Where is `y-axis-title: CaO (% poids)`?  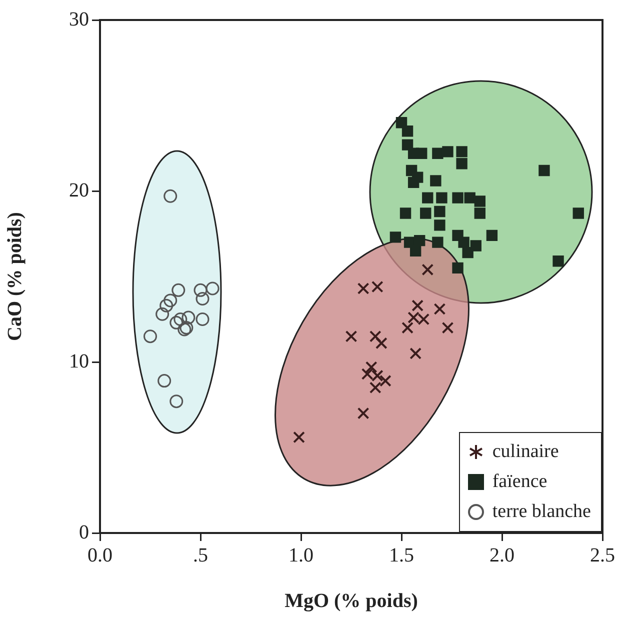 y-axis-title: CaO (% poids) is located at coordinates (15, 276).